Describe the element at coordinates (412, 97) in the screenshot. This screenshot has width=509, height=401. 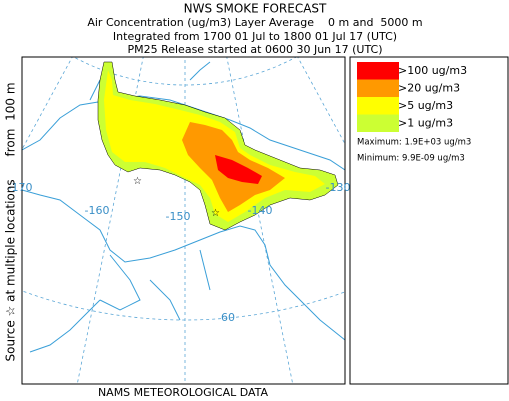
I see `legend: >100 ug/m3 >20 ug/m3 >5 ug/m3 >1 ug/m3` at that location.